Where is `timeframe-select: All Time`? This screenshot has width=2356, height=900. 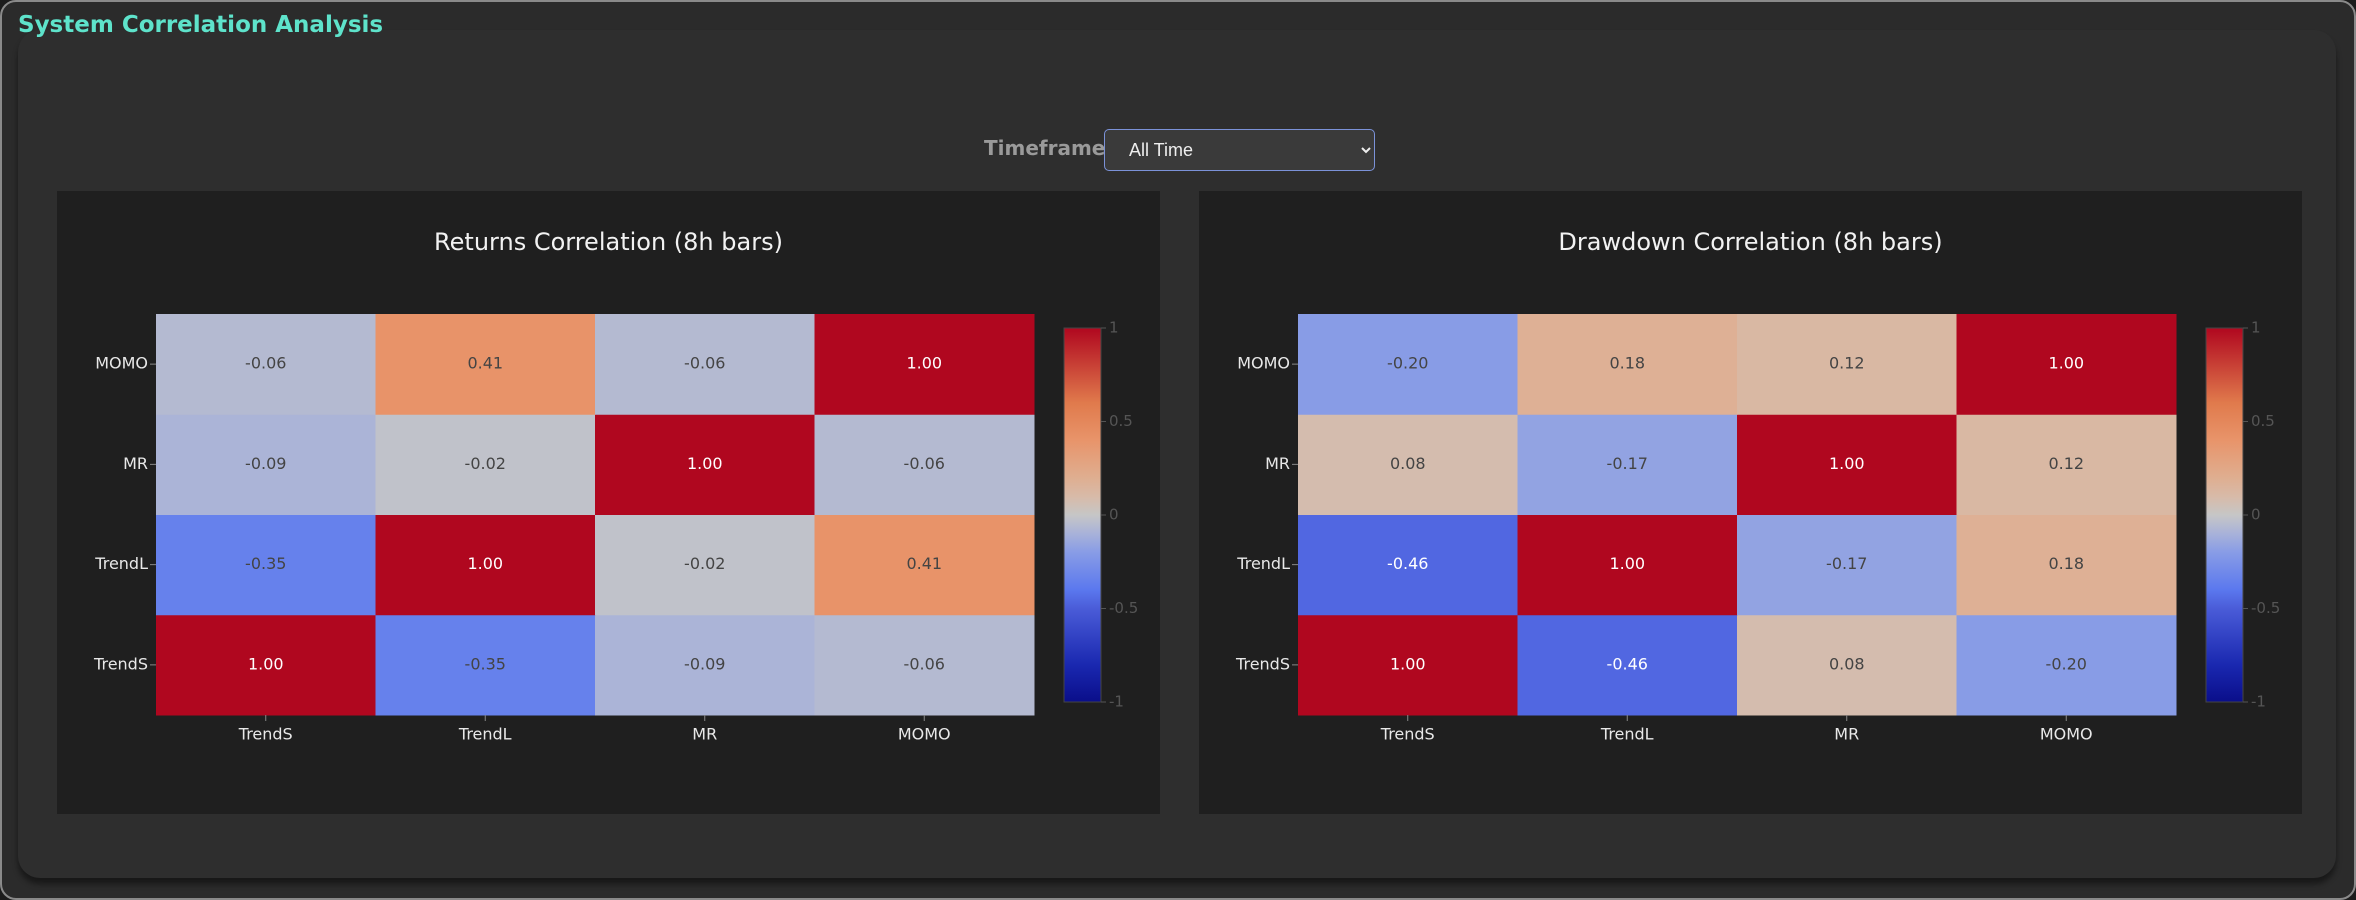
timeframe-select: All Time is located at coordinates (1239, 150).